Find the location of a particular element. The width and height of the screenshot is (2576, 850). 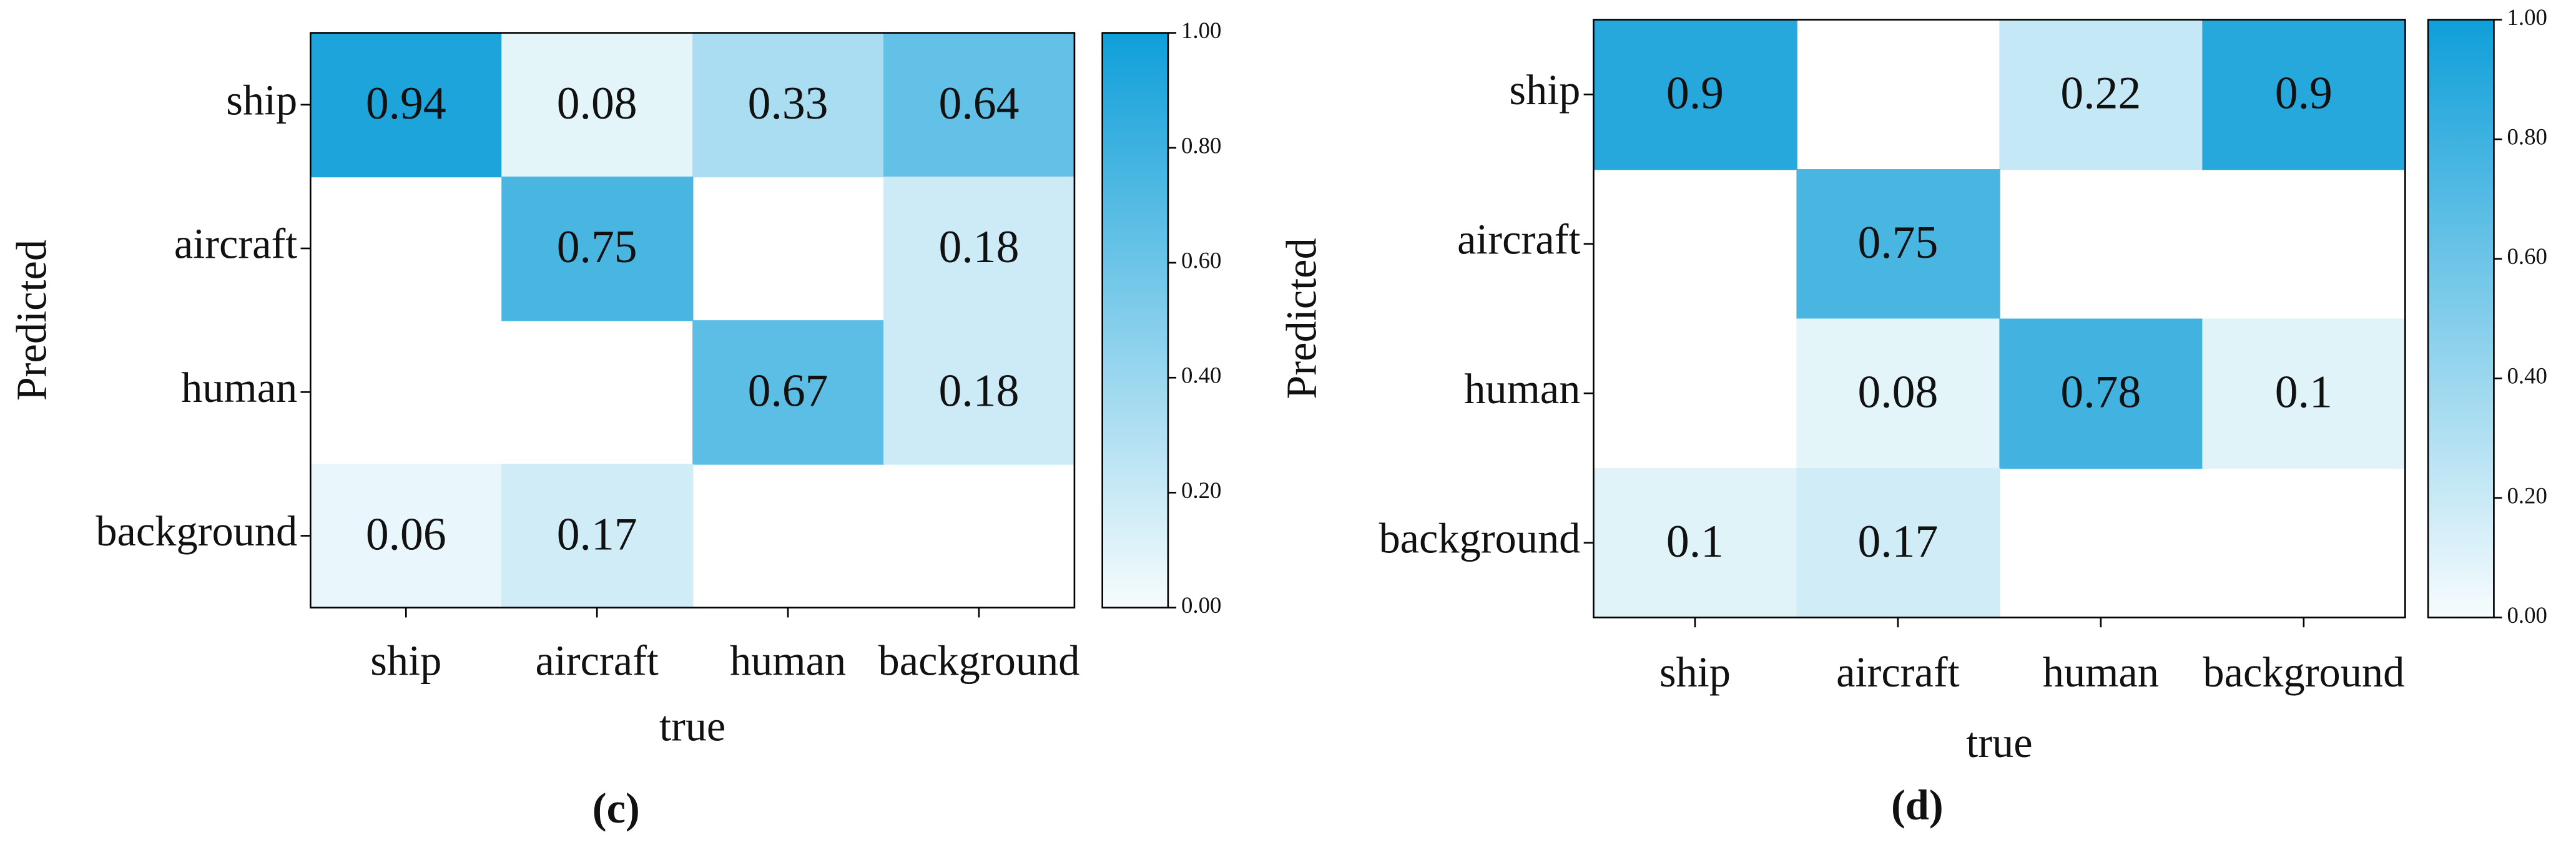

cell-label: 0.22 is located at coordinates (2100, 92).